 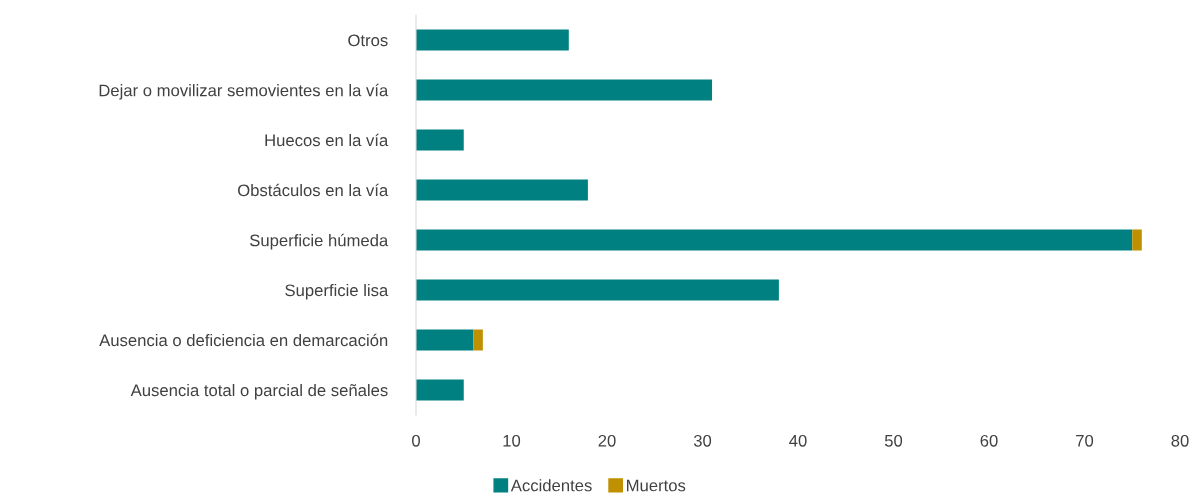 What do you see at coordinates (551, 485) in the screenshot?
I see `legend-label: Accidentes` at bounding box center [551, 485].